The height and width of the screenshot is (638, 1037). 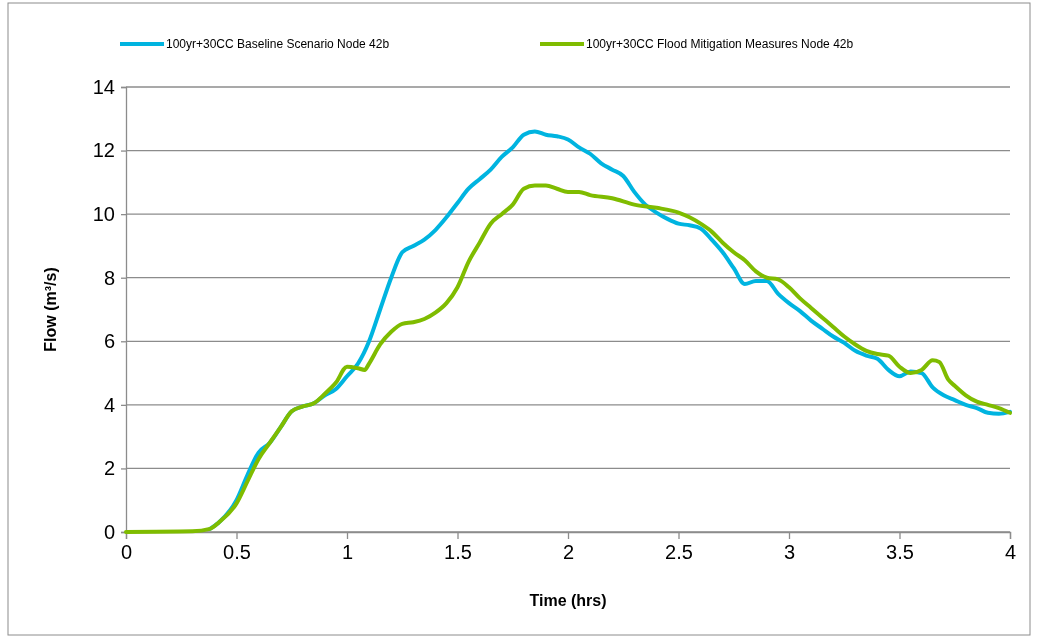 What do you see at coordinates (237, 552) in the screenshot?
I see `x-tick-label: 0.5` at bounding box center [237, 552].